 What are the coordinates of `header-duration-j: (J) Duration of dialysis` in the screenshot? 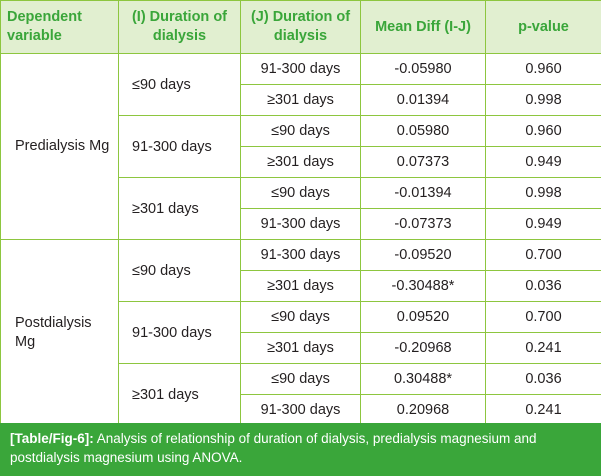 It's located at (300, 27).